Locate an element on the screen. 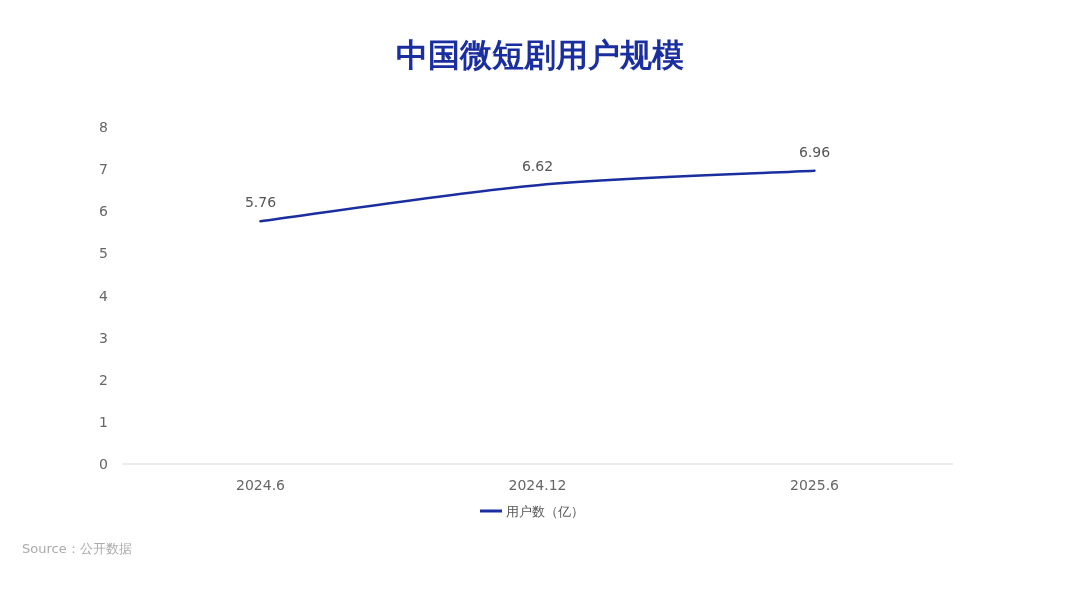  source-note: Source：公开数据 is located at coordinates (77, 548).